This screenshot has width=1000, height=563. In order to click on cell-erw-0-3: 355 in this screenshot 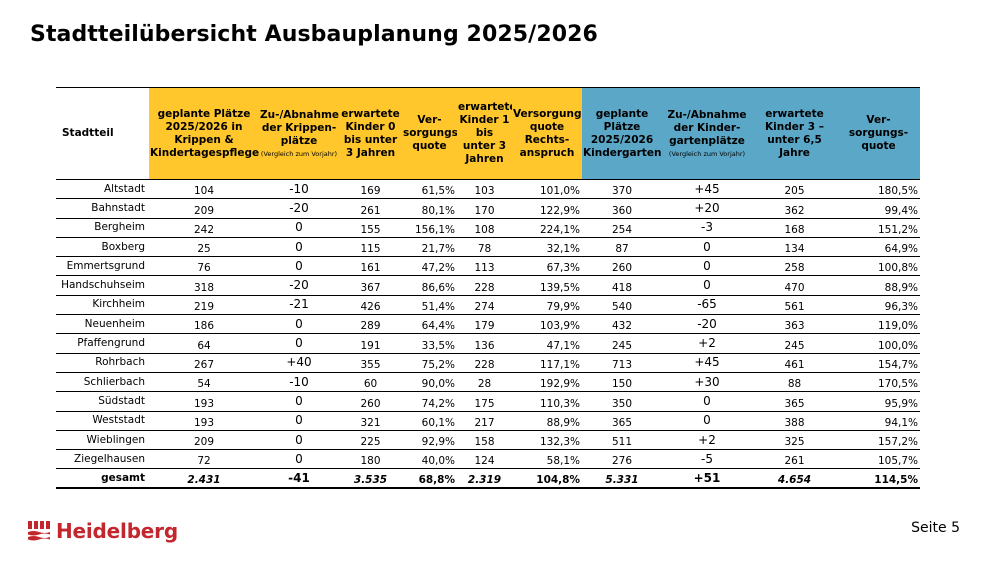, I will do `click(370, 363)`.